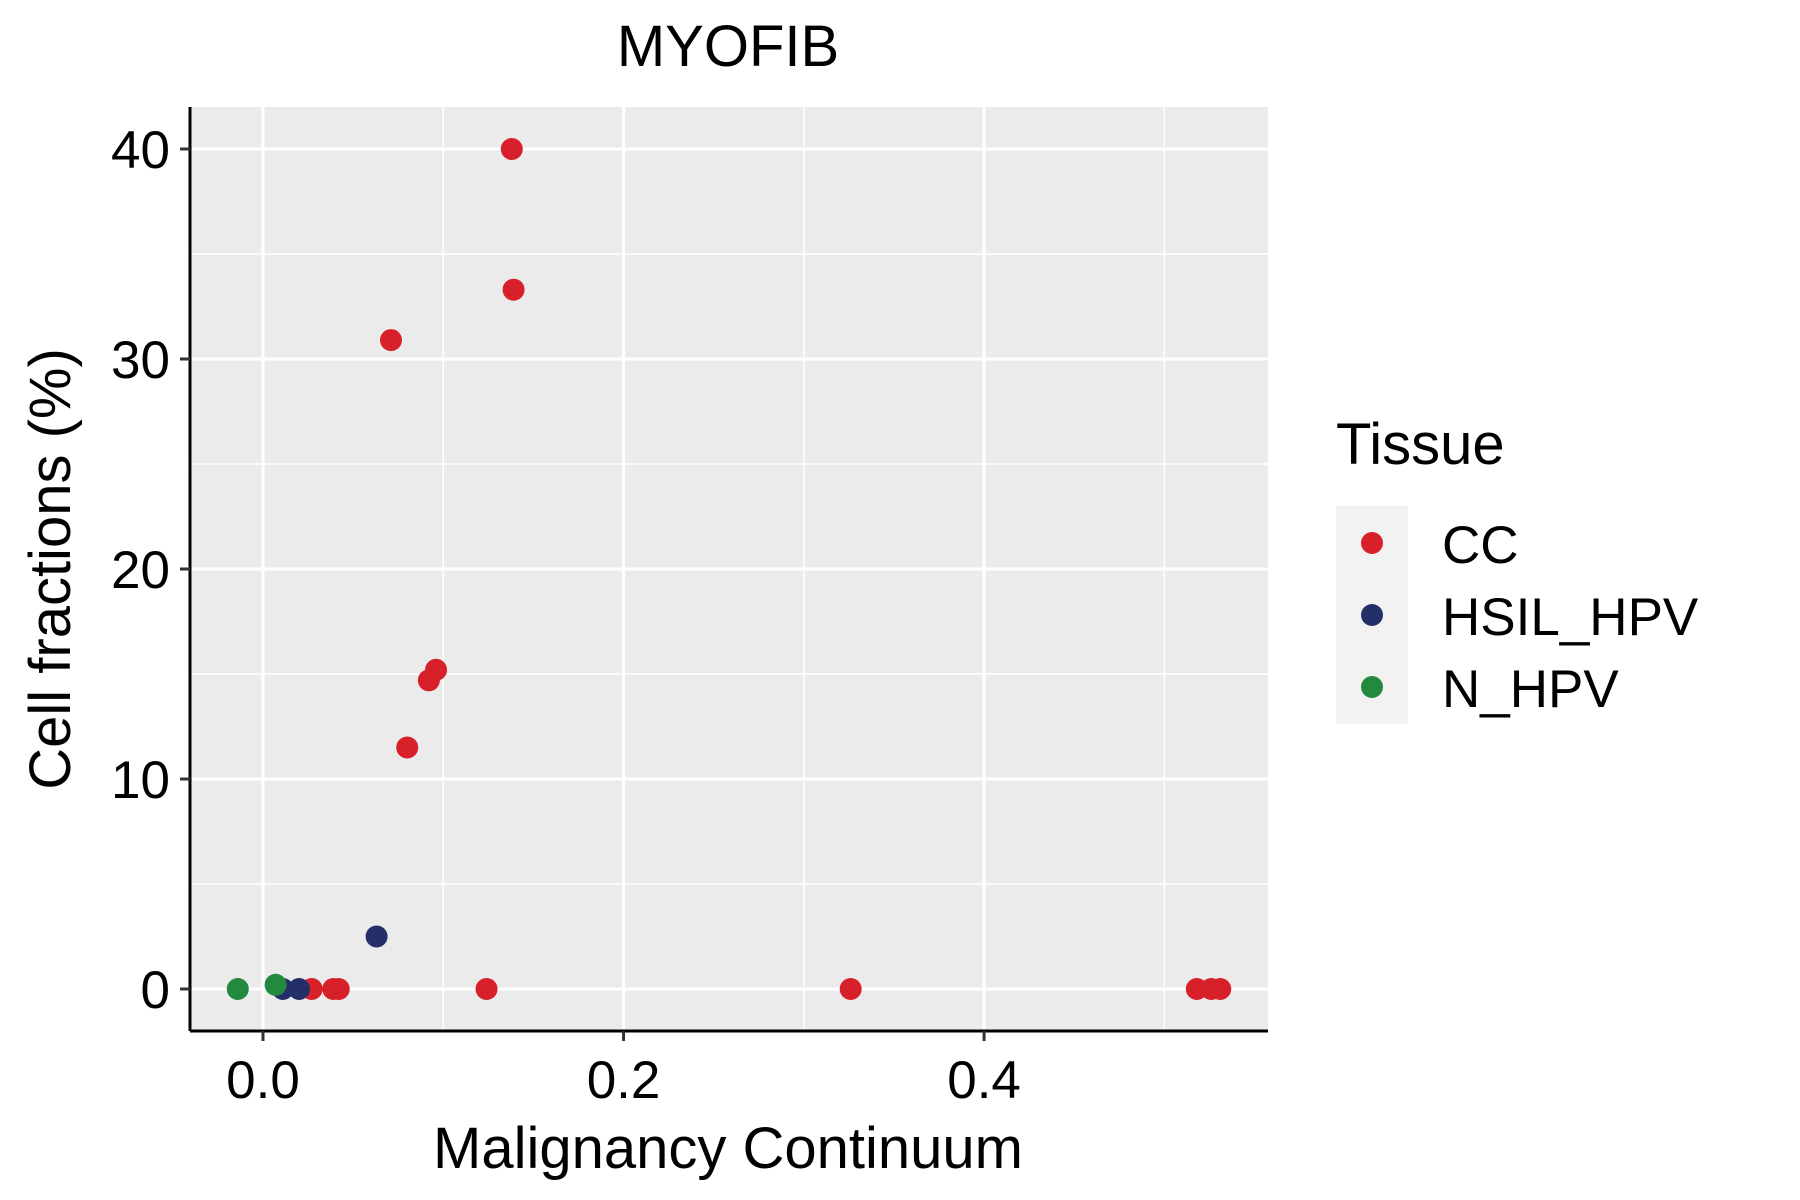 This screenshot has height=1200, width=1800. What do you see at coordinates (1420, 444) in the screenshot?
I see `legend-title: Tissue` at bounding box center [1420, 444].